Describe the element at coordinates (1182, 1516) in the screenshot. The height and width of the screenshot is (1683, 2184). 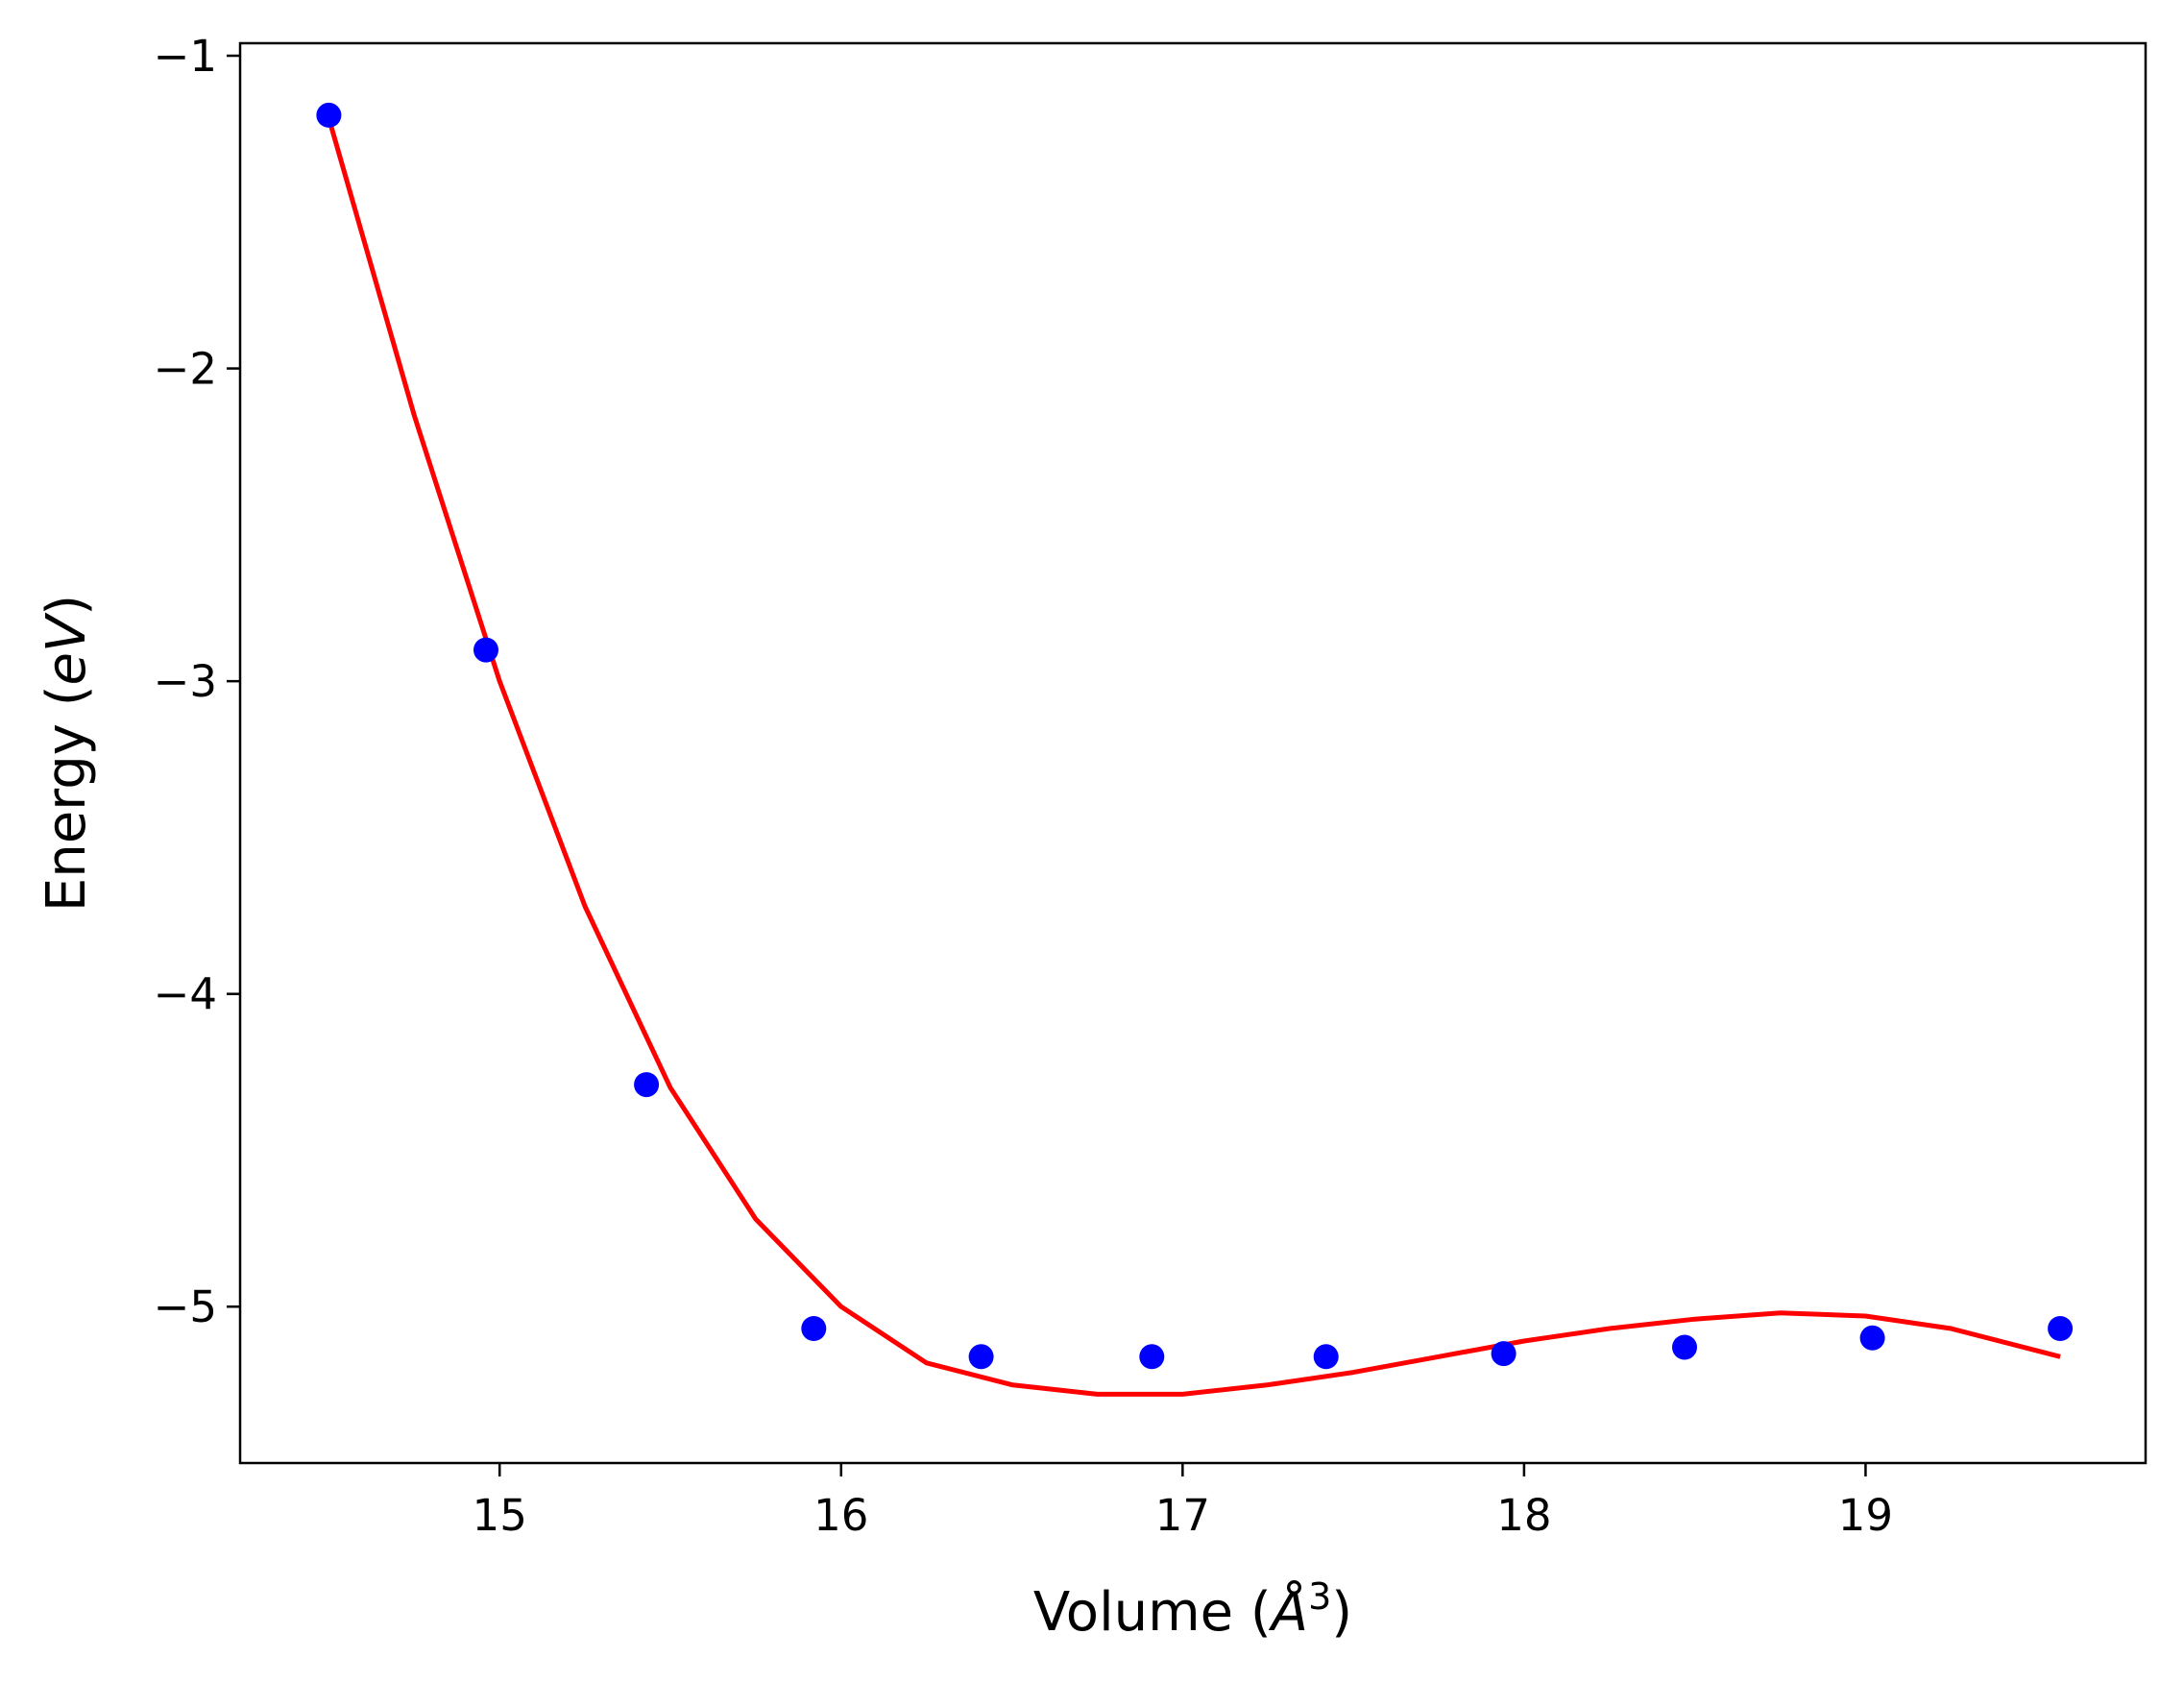
I see `x-tick-label: 17` at that location.